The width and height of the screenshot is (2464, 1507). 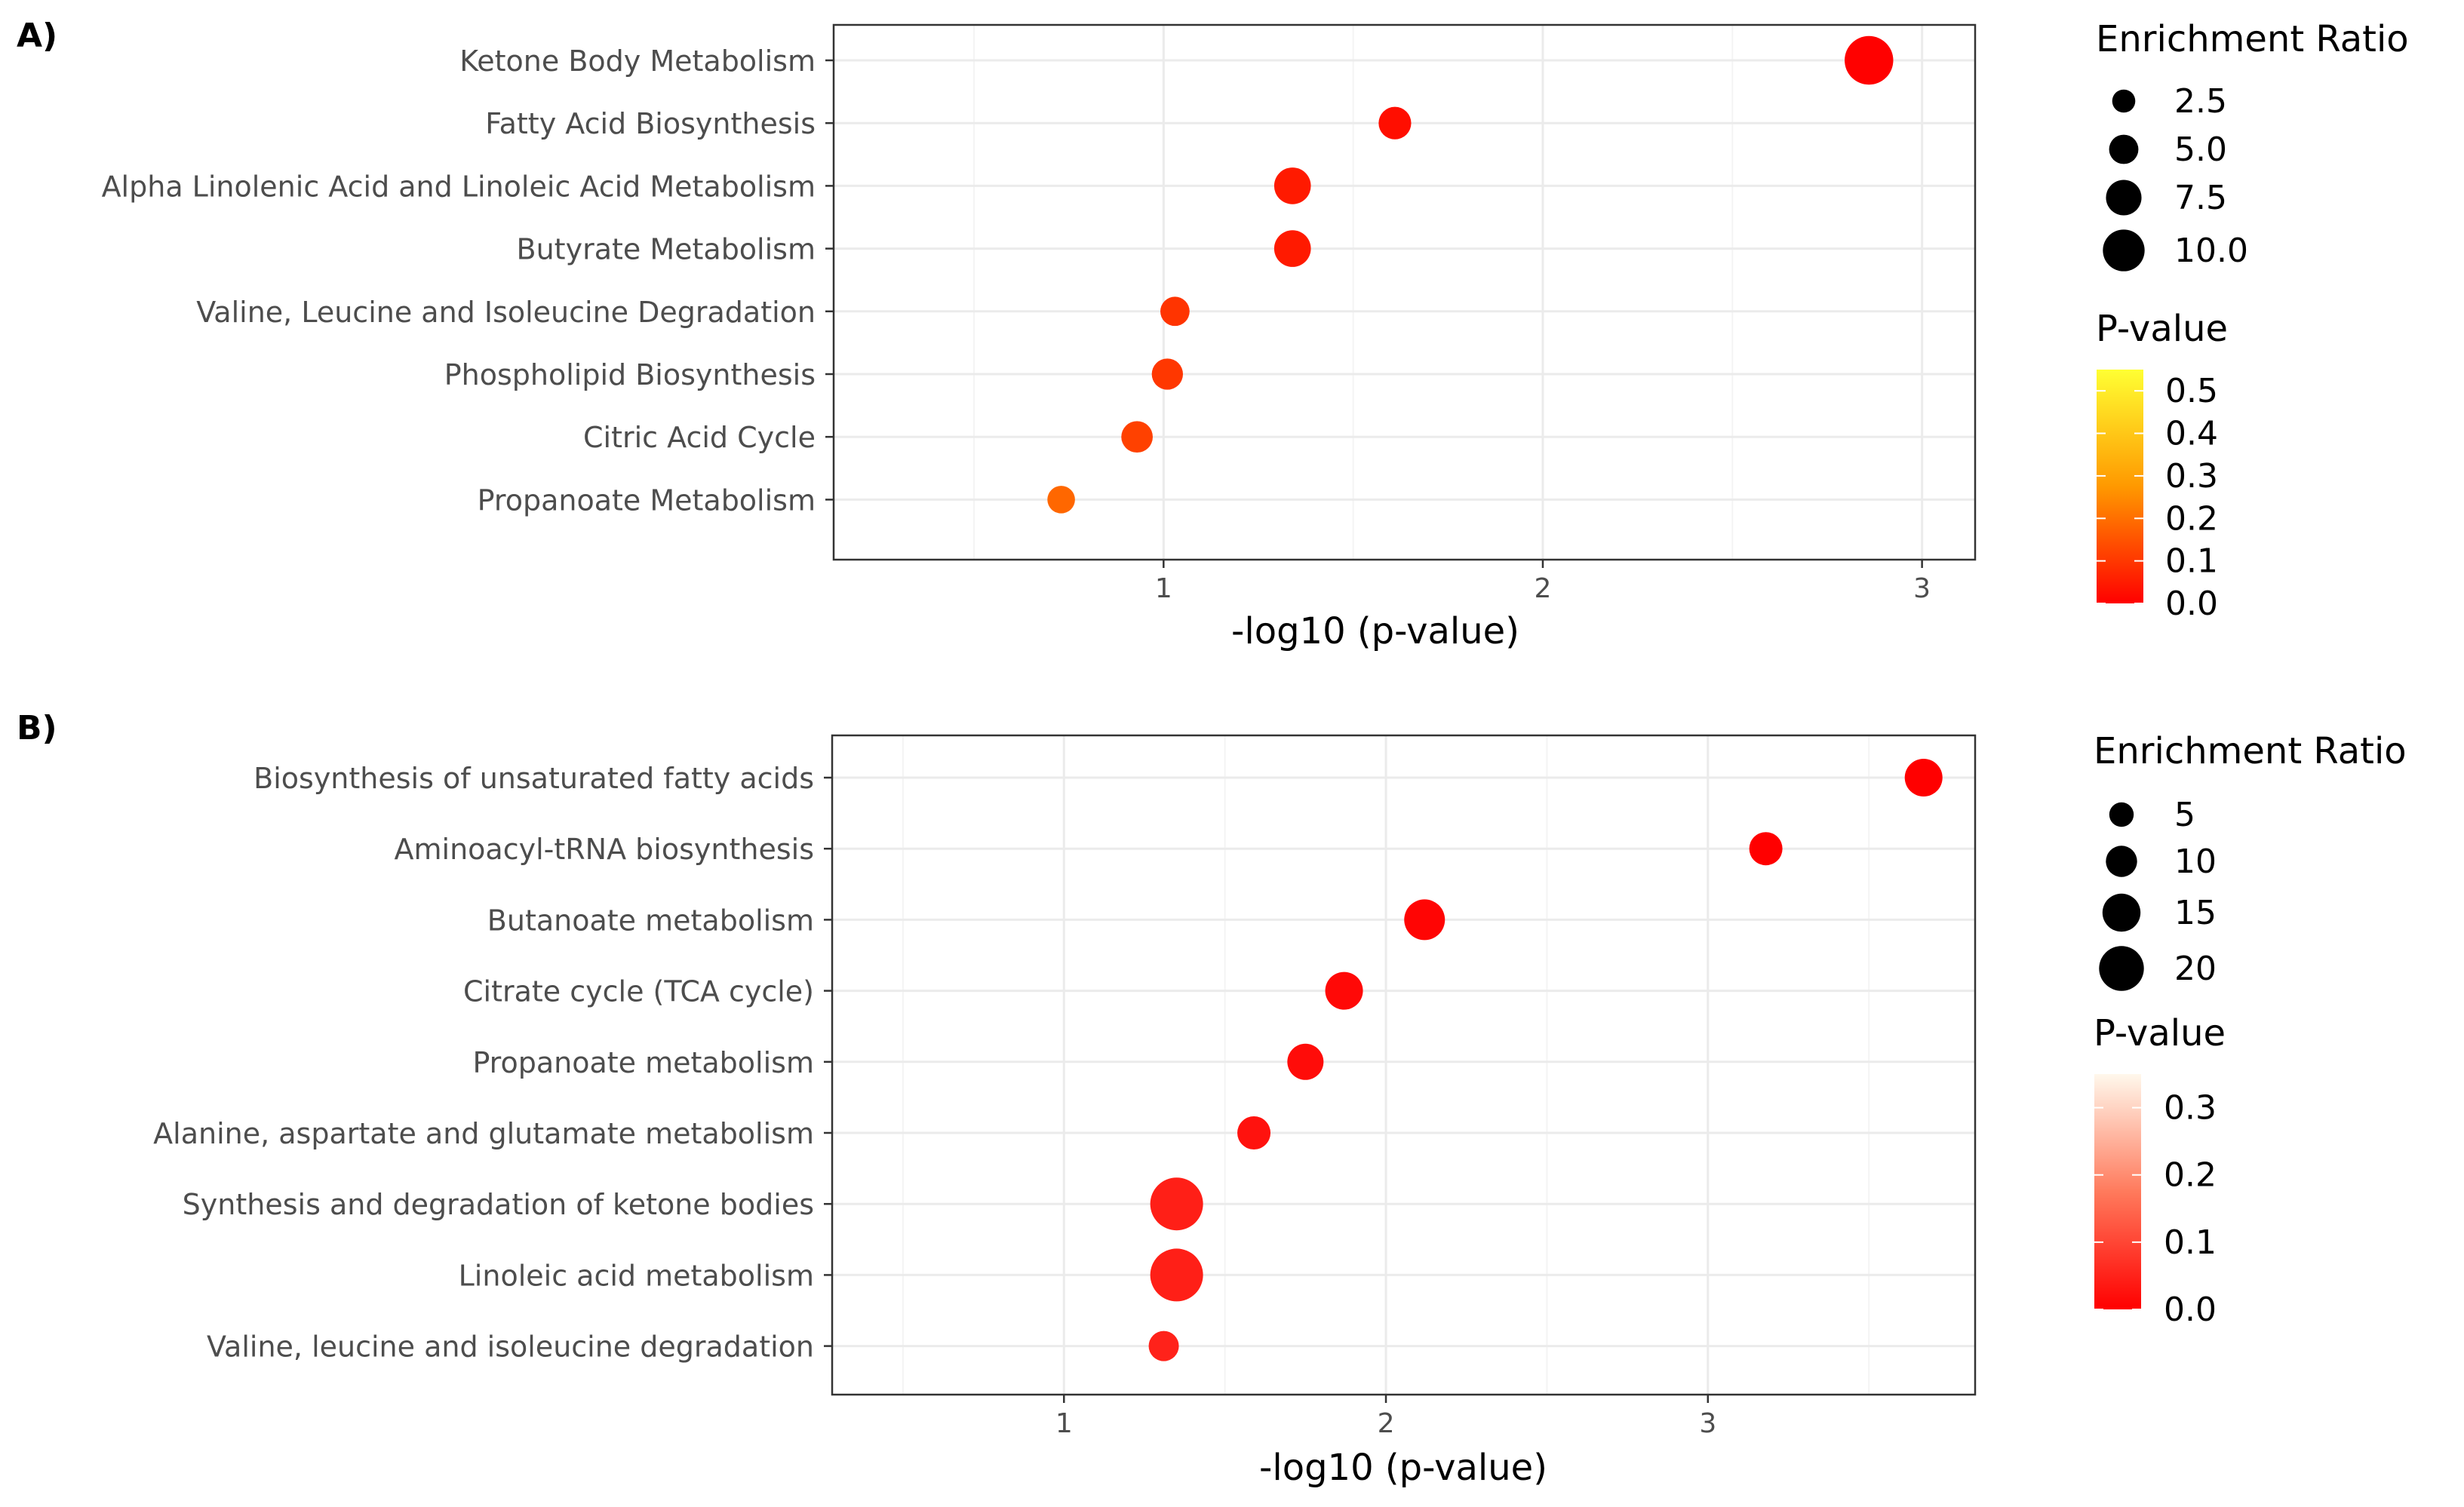 I want to click on panel-a-size-legend-label: 2.5, so click(x=2200, y=101).